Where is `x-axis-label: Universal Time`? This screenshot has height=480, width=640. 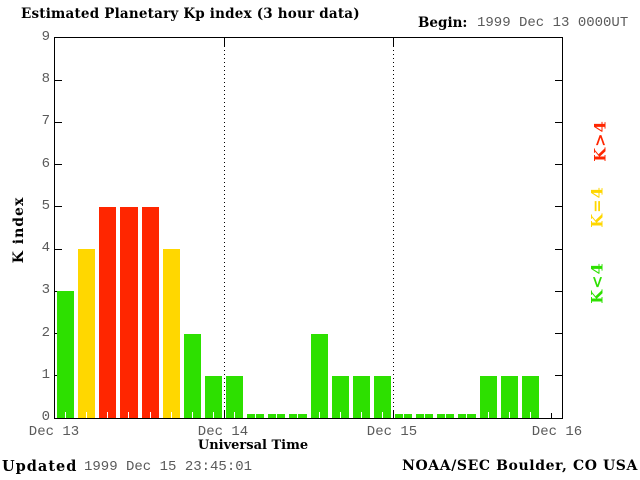
x-axis-label: Universal Time is located at coordinates (253, 445).